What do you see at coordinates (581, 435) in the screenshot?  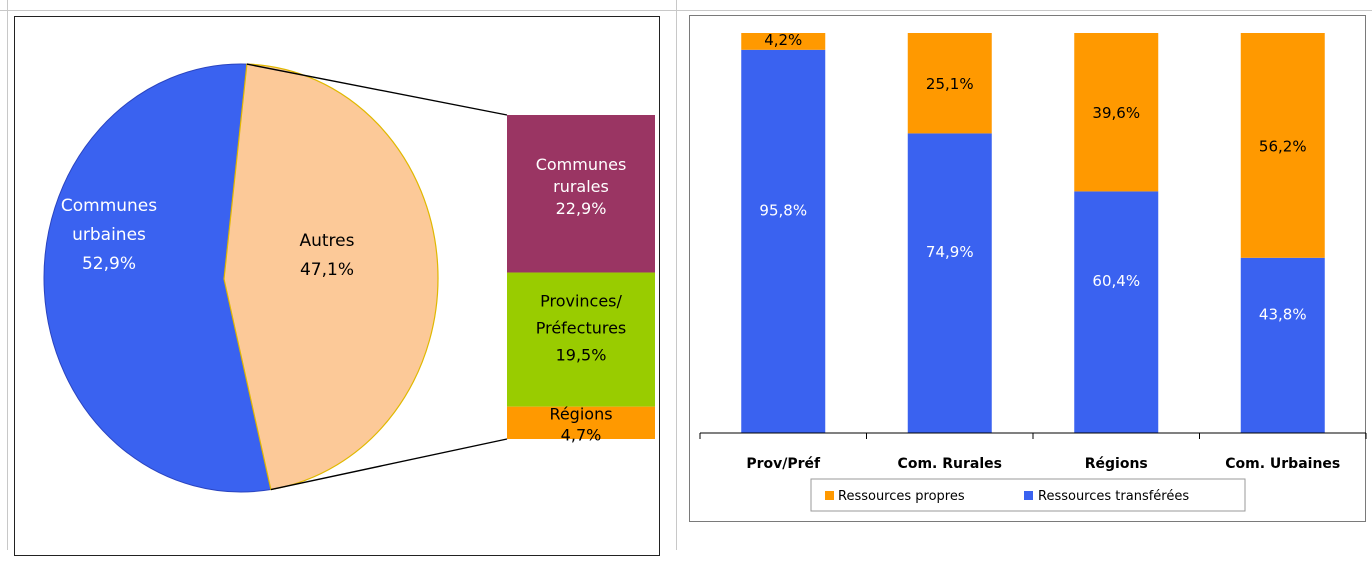 I see `breakdown-label-2-line: 4,7%` at bounding box center [581, 435].